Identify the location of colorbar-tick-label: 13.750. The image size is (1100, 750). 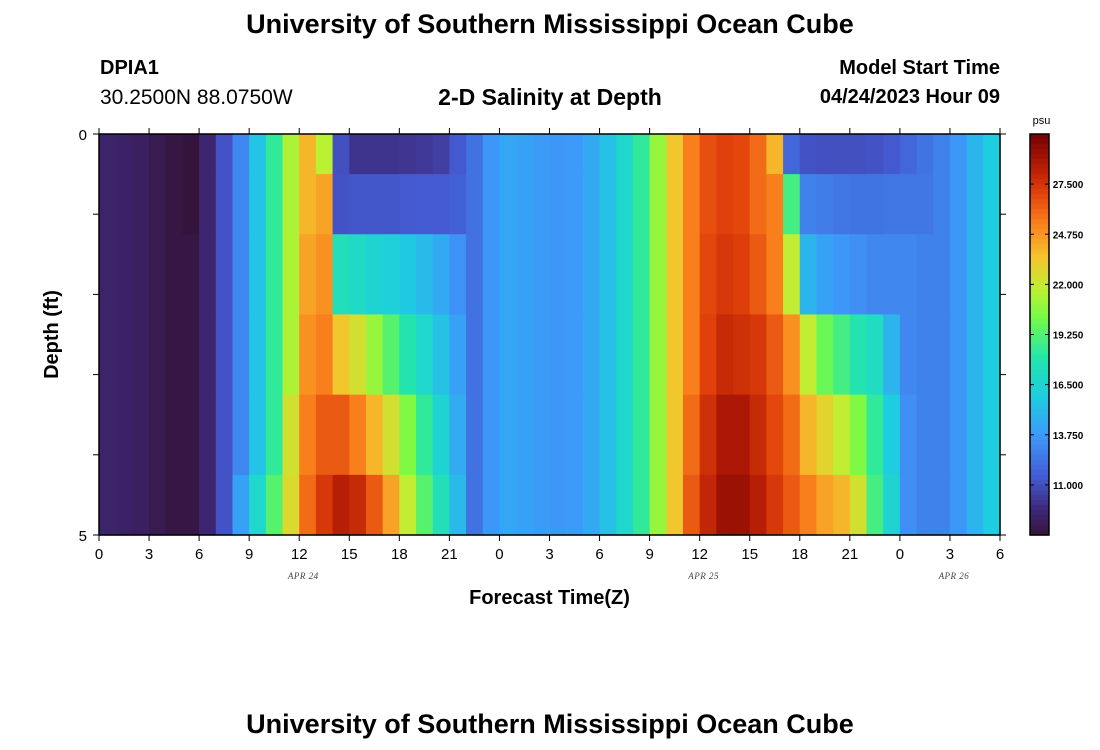
(1068, 436).